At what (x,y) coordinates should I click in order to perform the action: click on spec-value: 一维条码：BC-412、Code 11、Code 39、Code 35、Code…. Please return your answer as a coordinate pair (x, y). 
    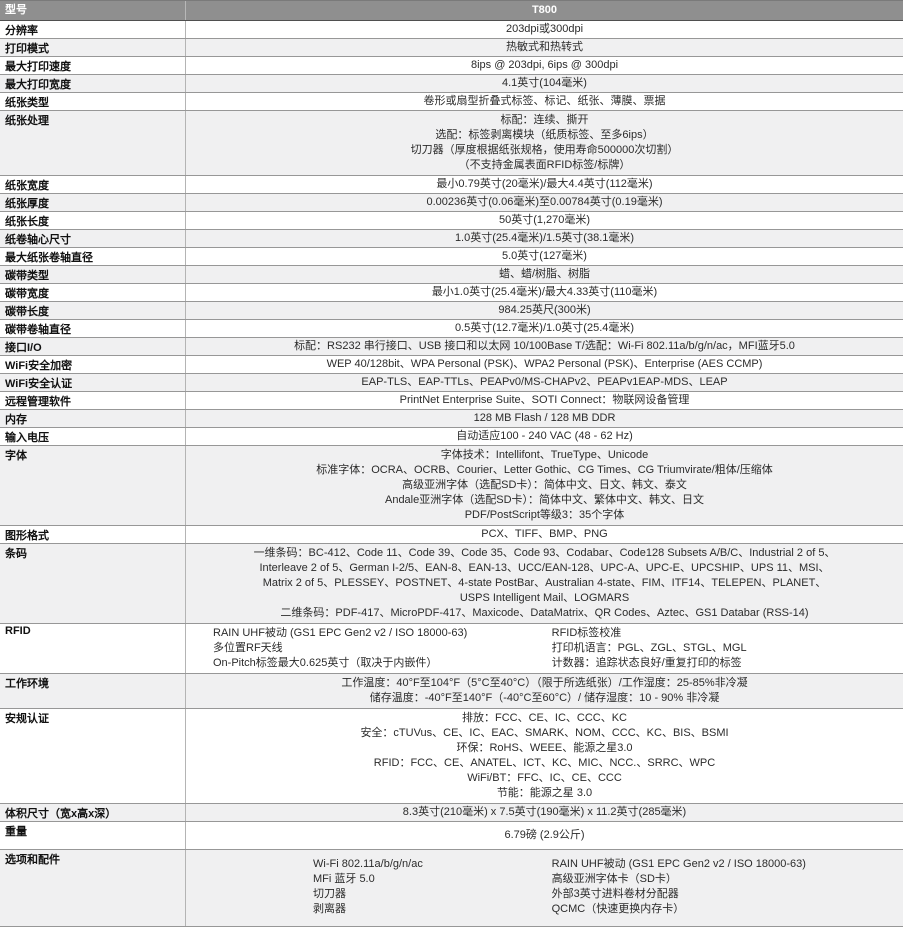
    Looking at the image, I should click on (544, 583).